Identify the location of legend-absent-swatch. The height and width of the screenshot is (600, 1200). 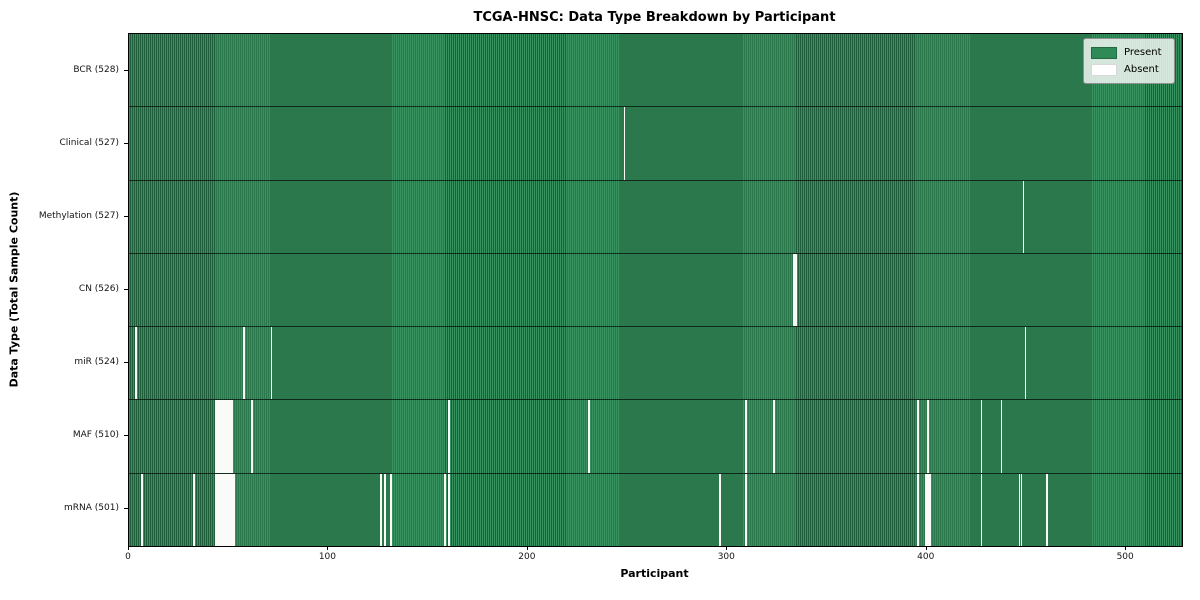
(1104, 69).